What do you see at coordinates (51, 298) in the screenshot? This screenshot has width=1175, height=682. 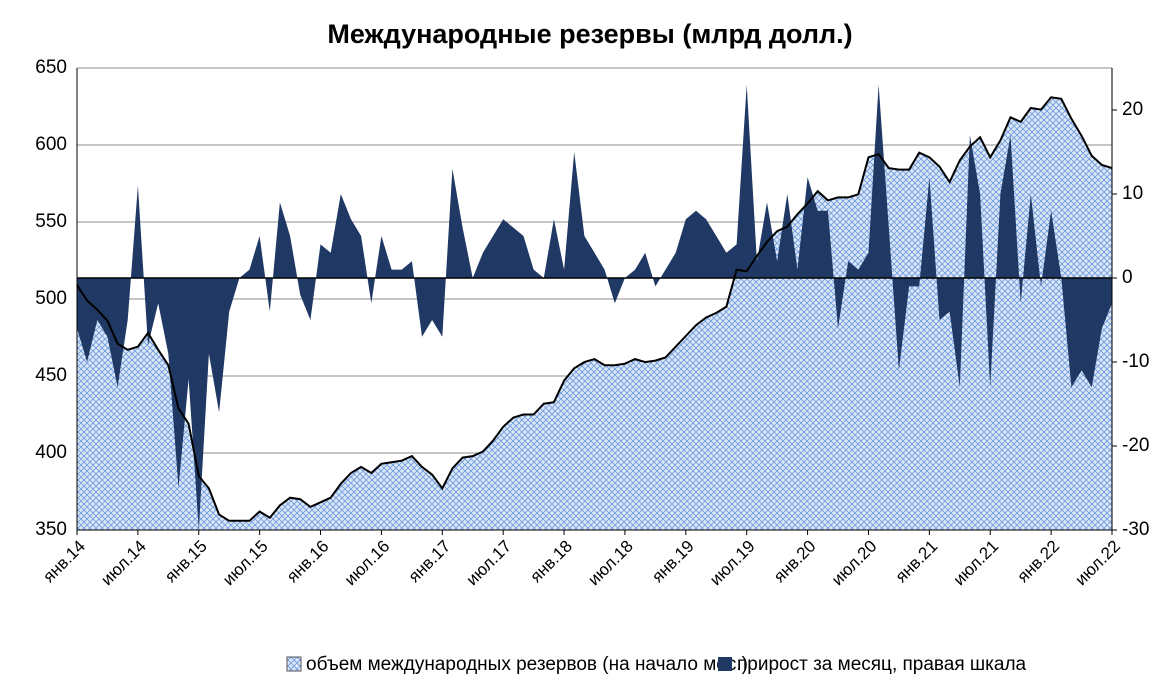 I see `y-tick-label: 500` at bounding box center [51, 298].